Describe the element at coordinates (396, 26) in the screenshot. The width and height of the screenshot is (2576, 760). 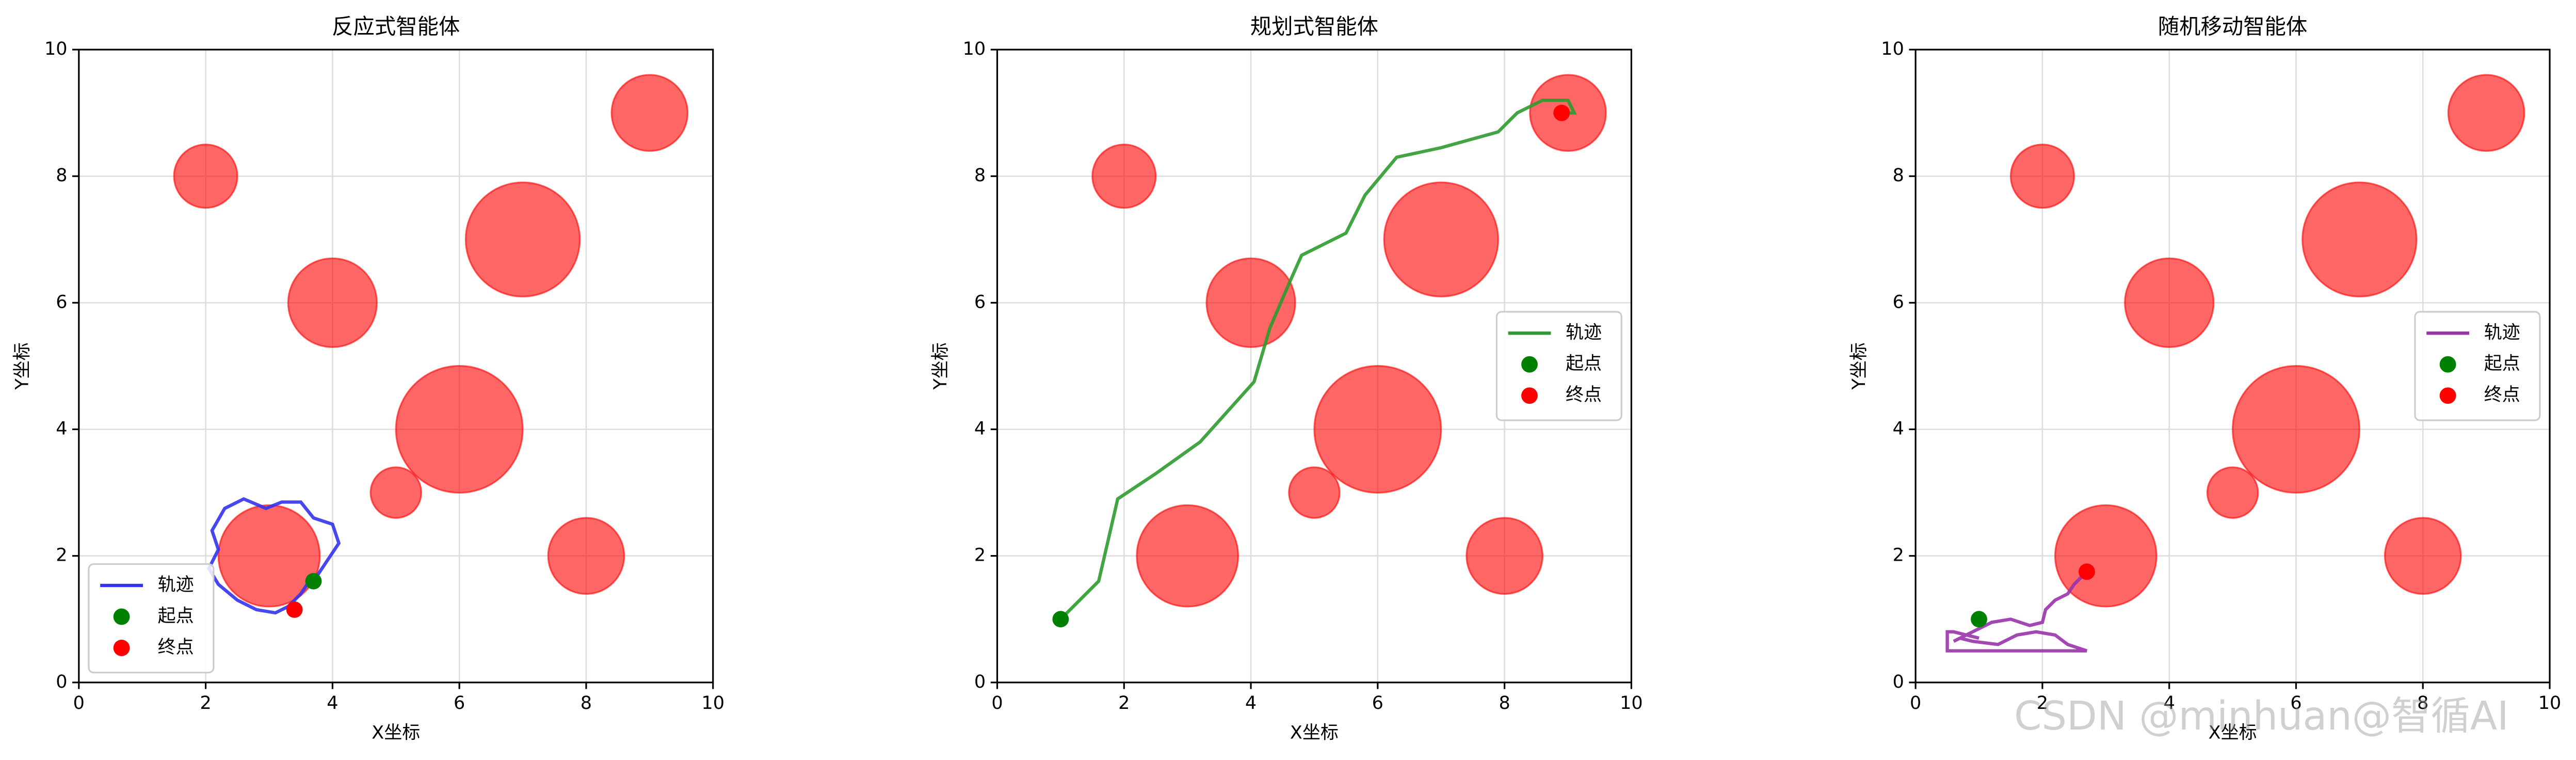
I see `chart-title: 反应式智能体` at that location.